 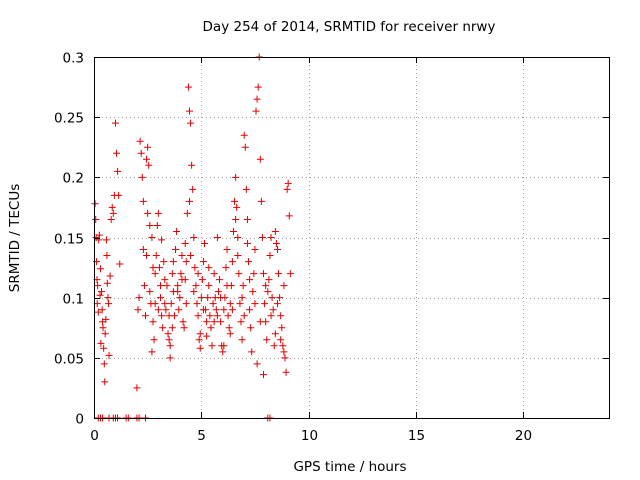 What do you see at coordinates (15, 238) in the screenshot?
I see `y-axis-label: SRMTID / TECUs` at bounding box center [15, 238].